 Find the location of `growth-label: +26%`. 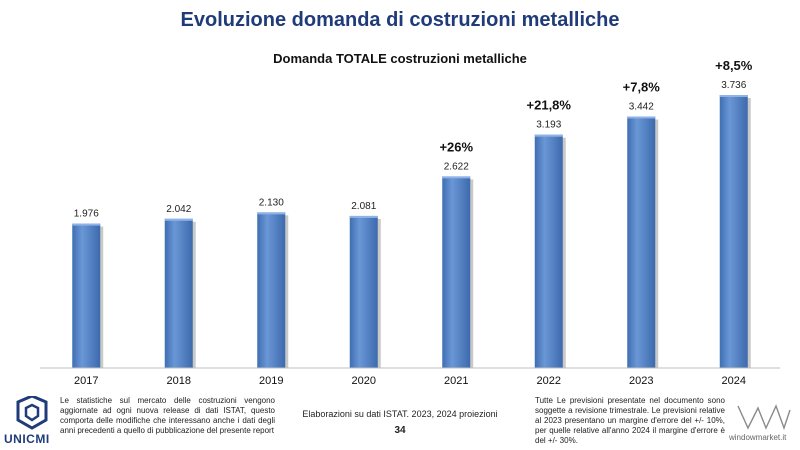

growth-label: +26% is located at coordinates (456, 146).